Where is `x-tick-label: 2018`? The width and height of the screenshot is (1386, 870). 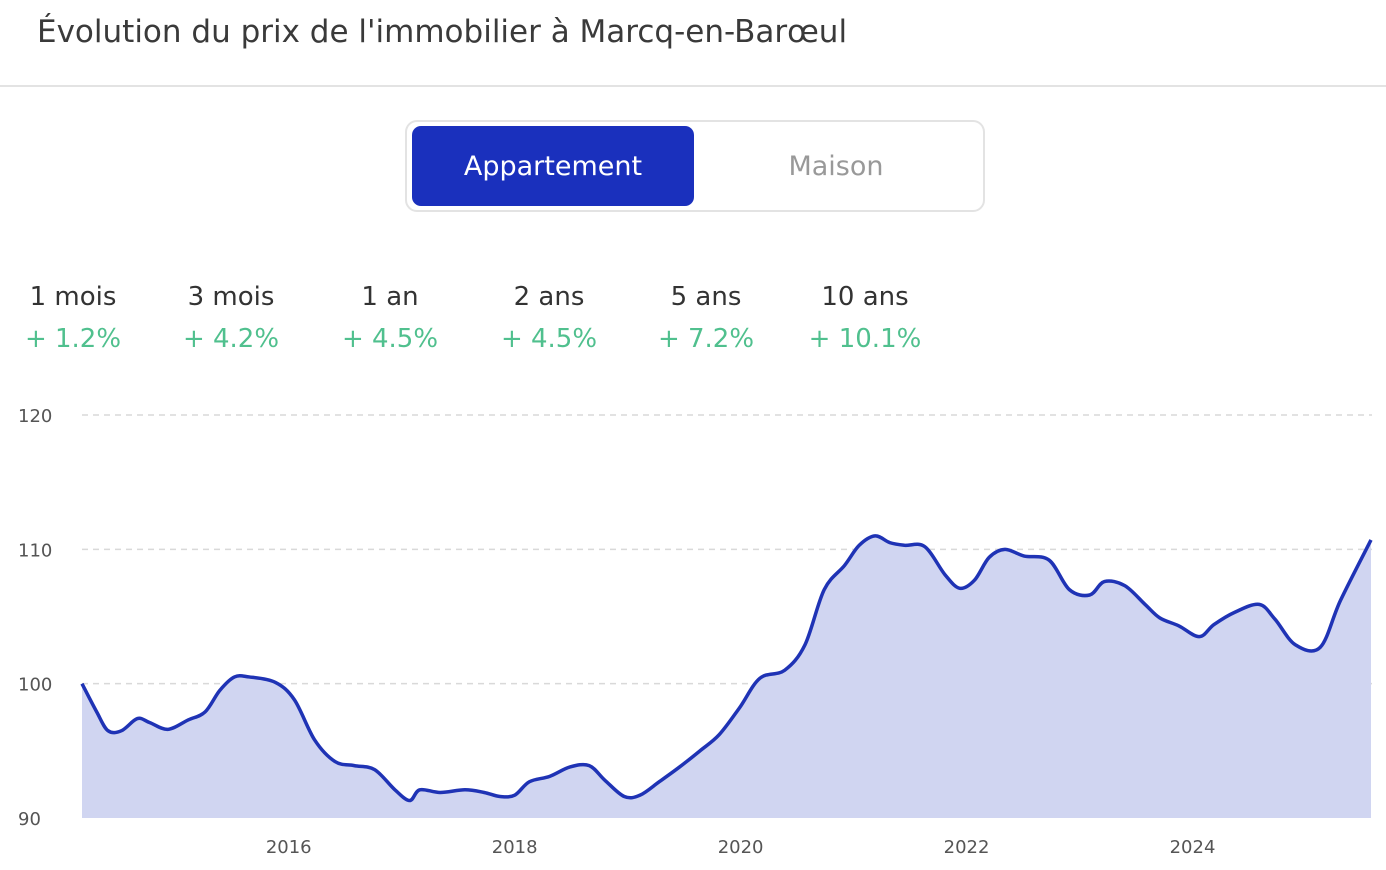 x-tick-label: 2018 is located at coordinates (515, 847).